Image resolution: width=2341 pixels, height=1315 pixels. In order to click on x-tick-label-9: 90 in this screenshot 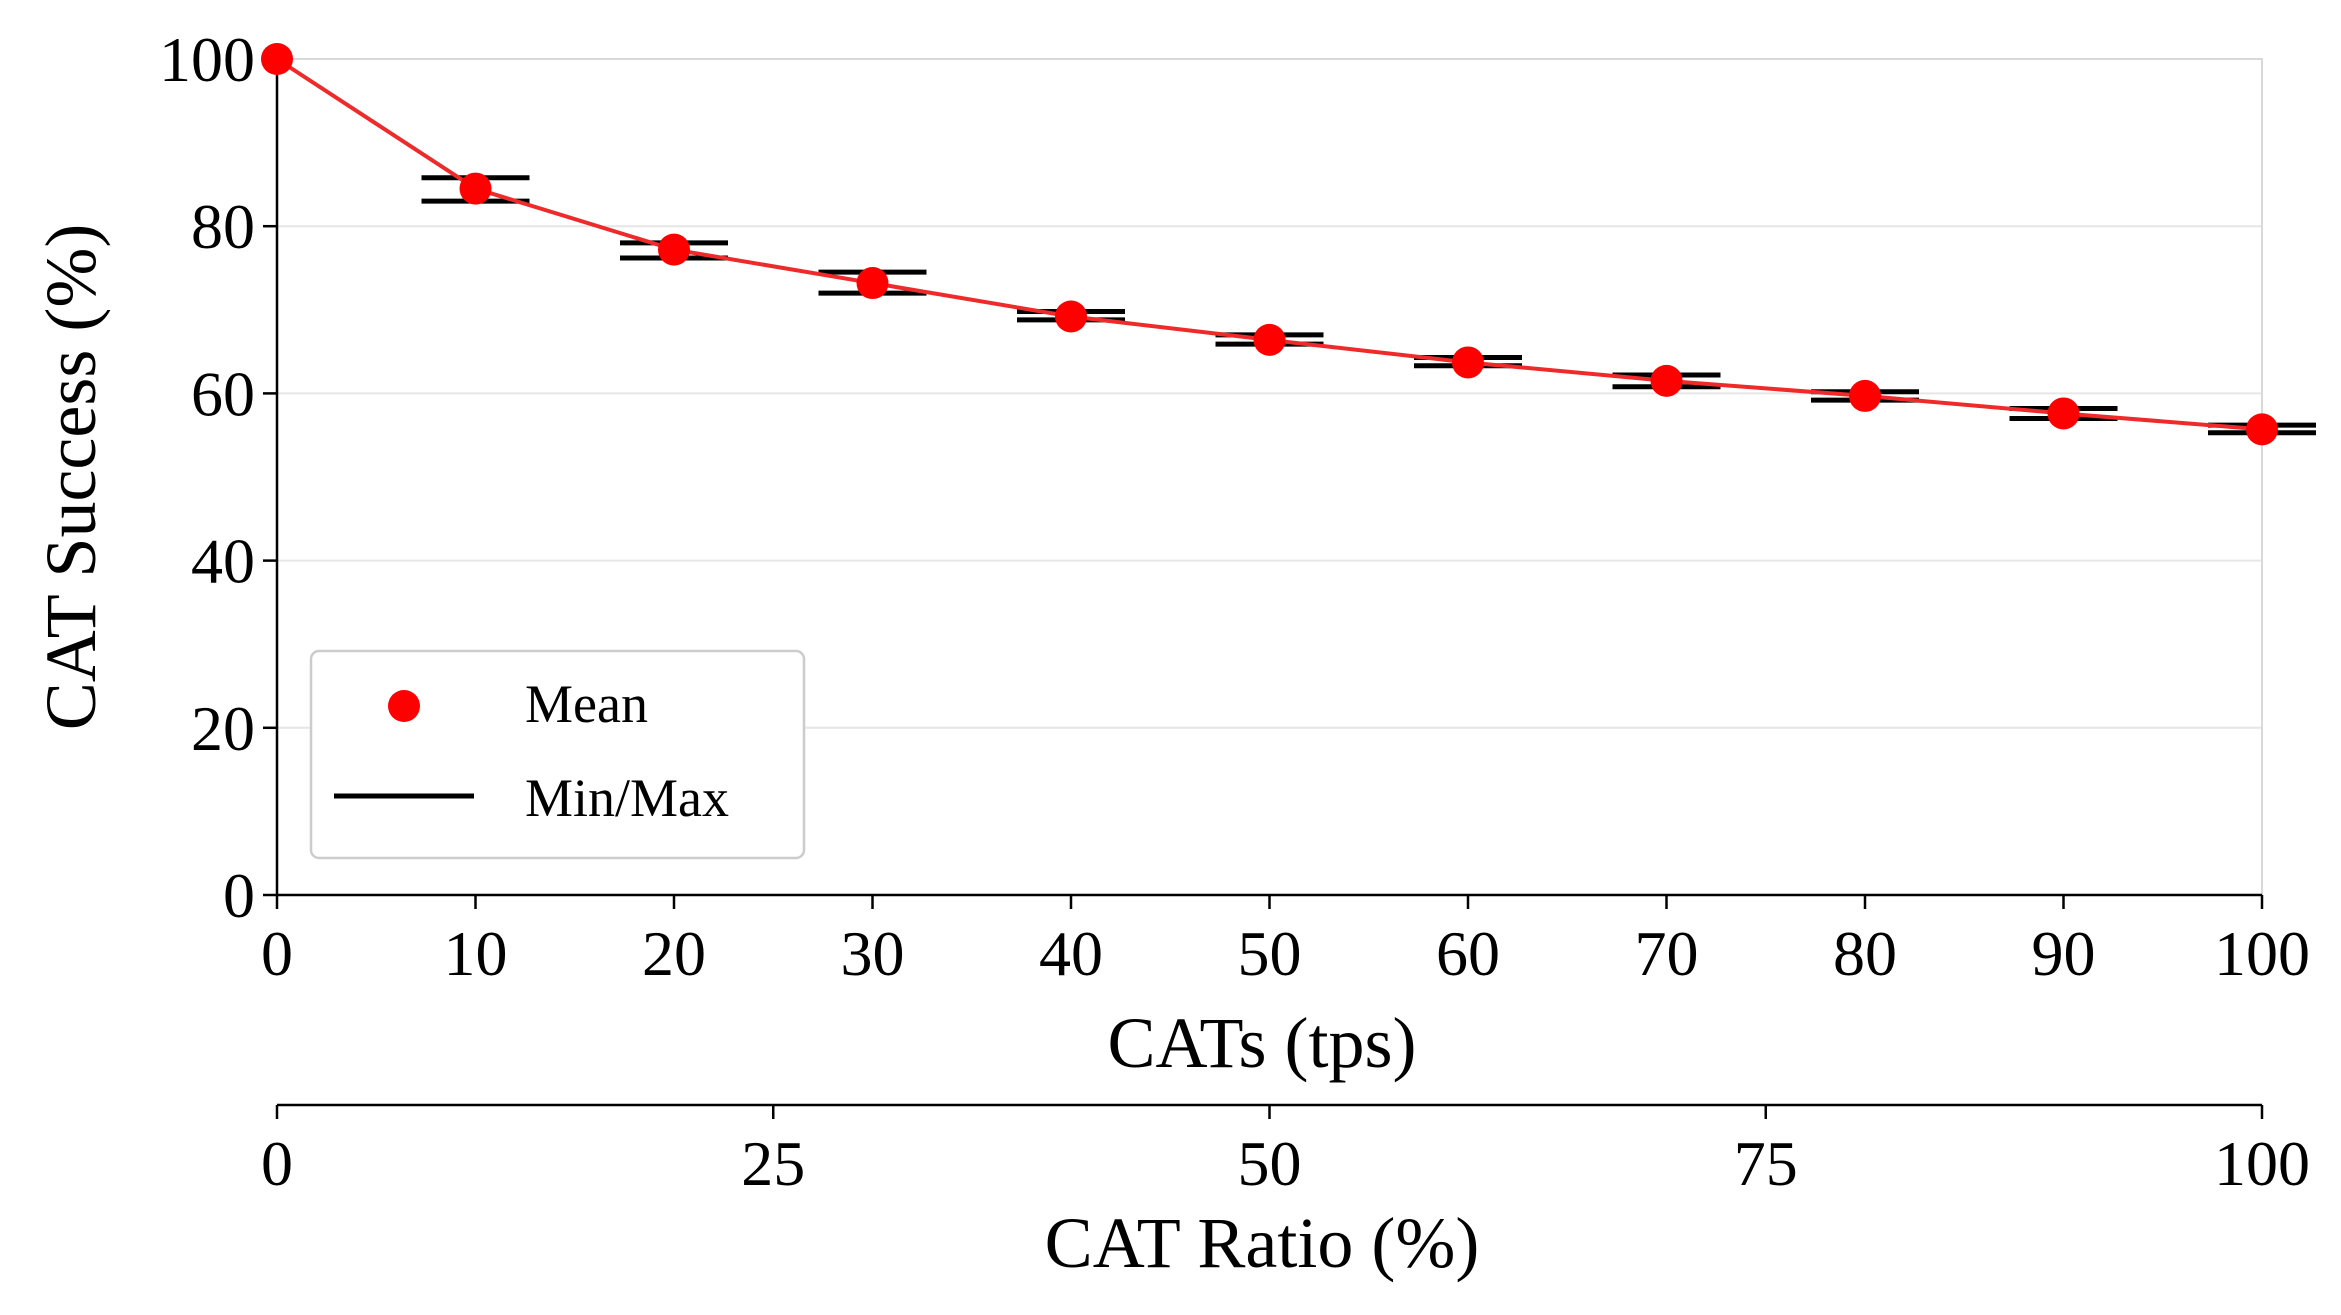, I will do `click(2064, 953)`.